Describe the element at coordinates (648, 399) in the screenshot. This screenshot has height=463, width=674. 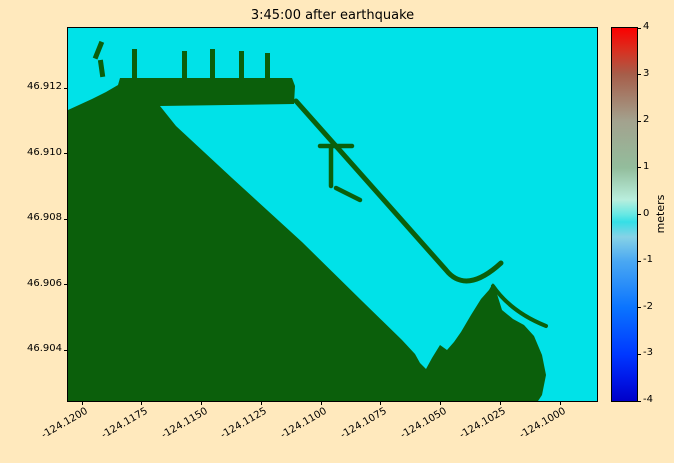
I see `colorbar-tick-label: -4` at that location.